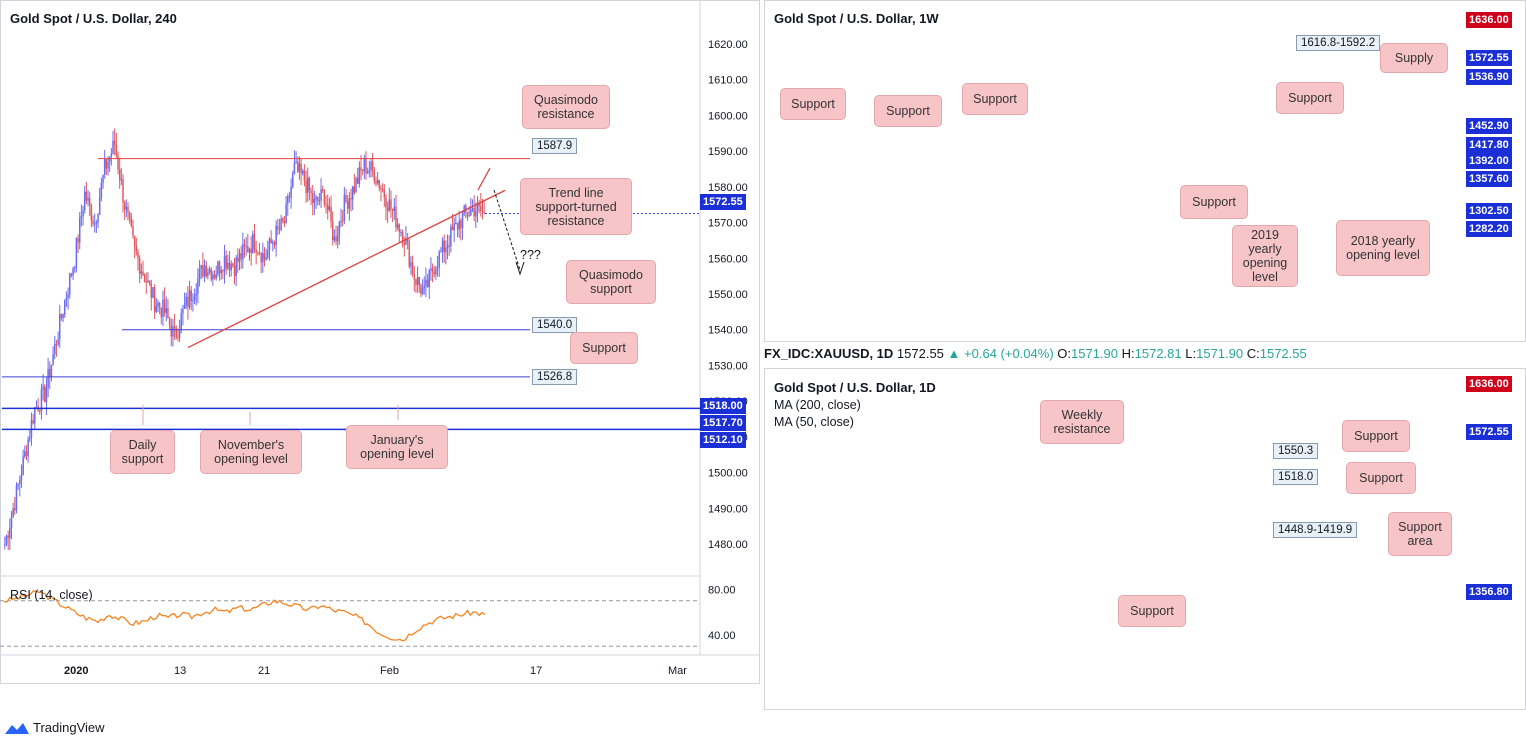  What do you see at coordinates (76, 671) in the screenshot?
I see `left-x-tick-label: 2020` at bounding box center [76, 671].